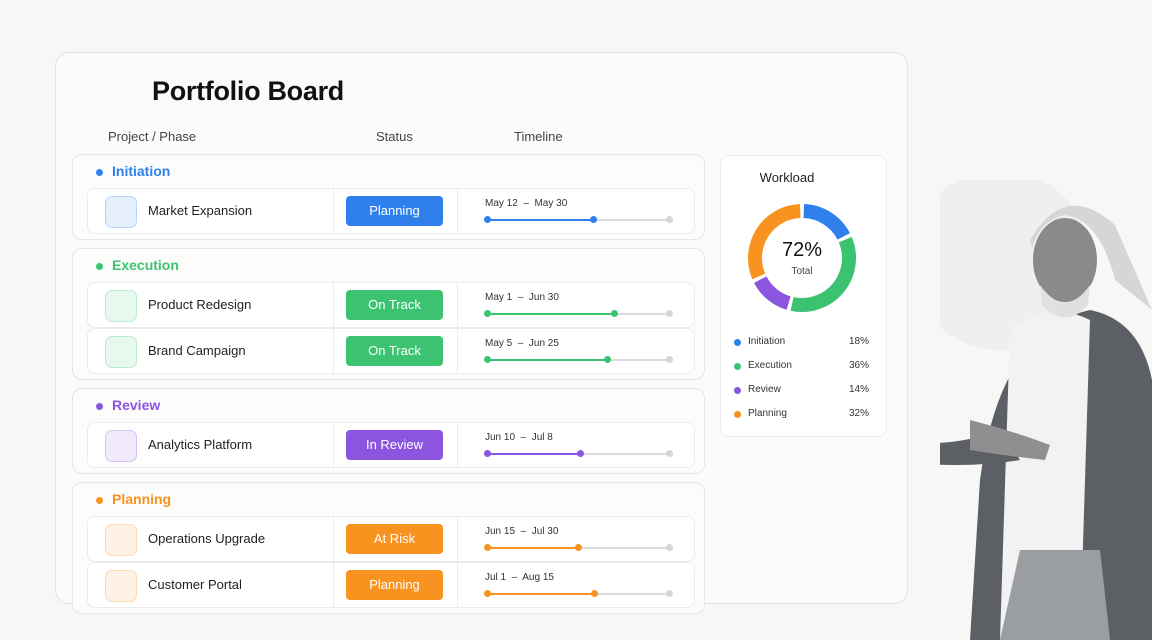  I want to click on column-header: Timeline, so click(538, 136).